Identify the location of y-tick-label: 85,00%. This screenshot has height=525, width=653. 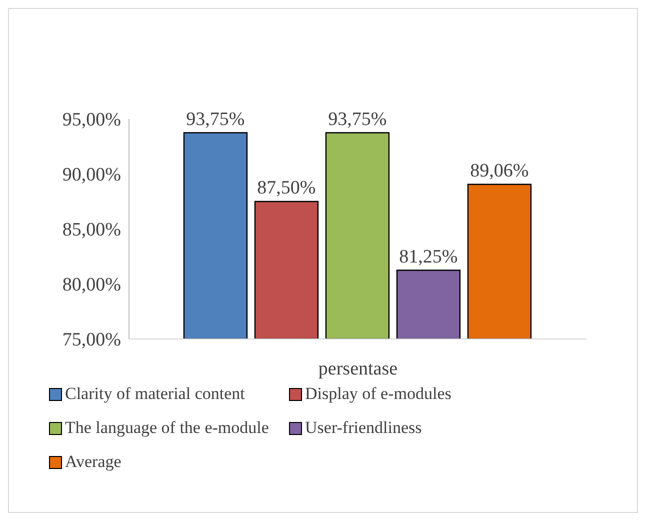
(92, 230).